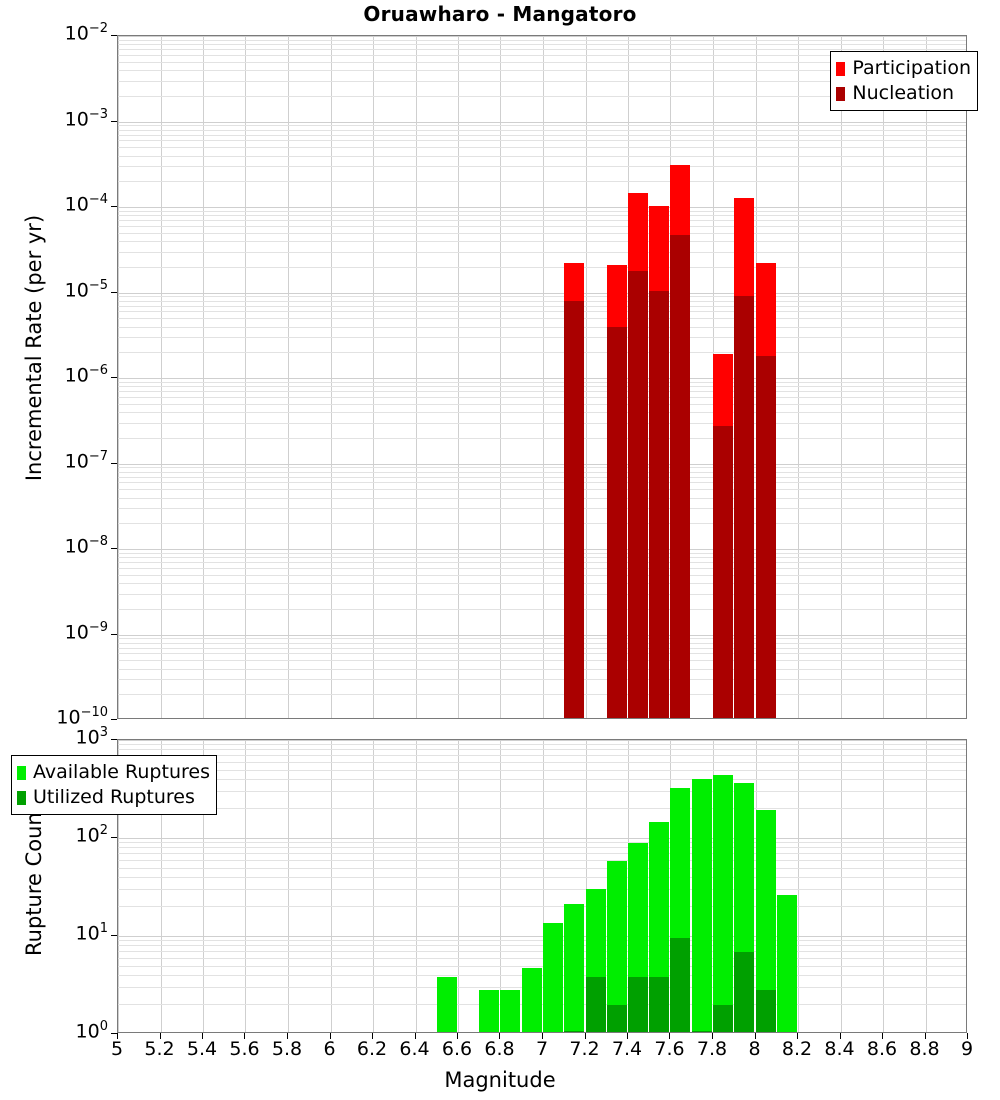 The image size is (1000, 1100). What do you see at coordinates (21, 772) in the screenshot?
I see `available-ruptures-color-swatch` at bounding box center [21, 772].